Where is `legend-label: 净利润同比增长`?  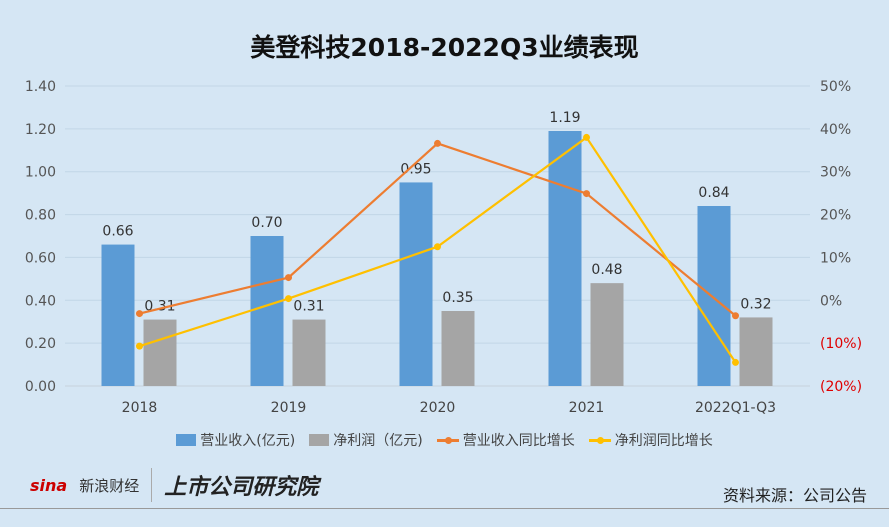 legend-label: 净利润同比增长 is located at coordinates (663, 441).